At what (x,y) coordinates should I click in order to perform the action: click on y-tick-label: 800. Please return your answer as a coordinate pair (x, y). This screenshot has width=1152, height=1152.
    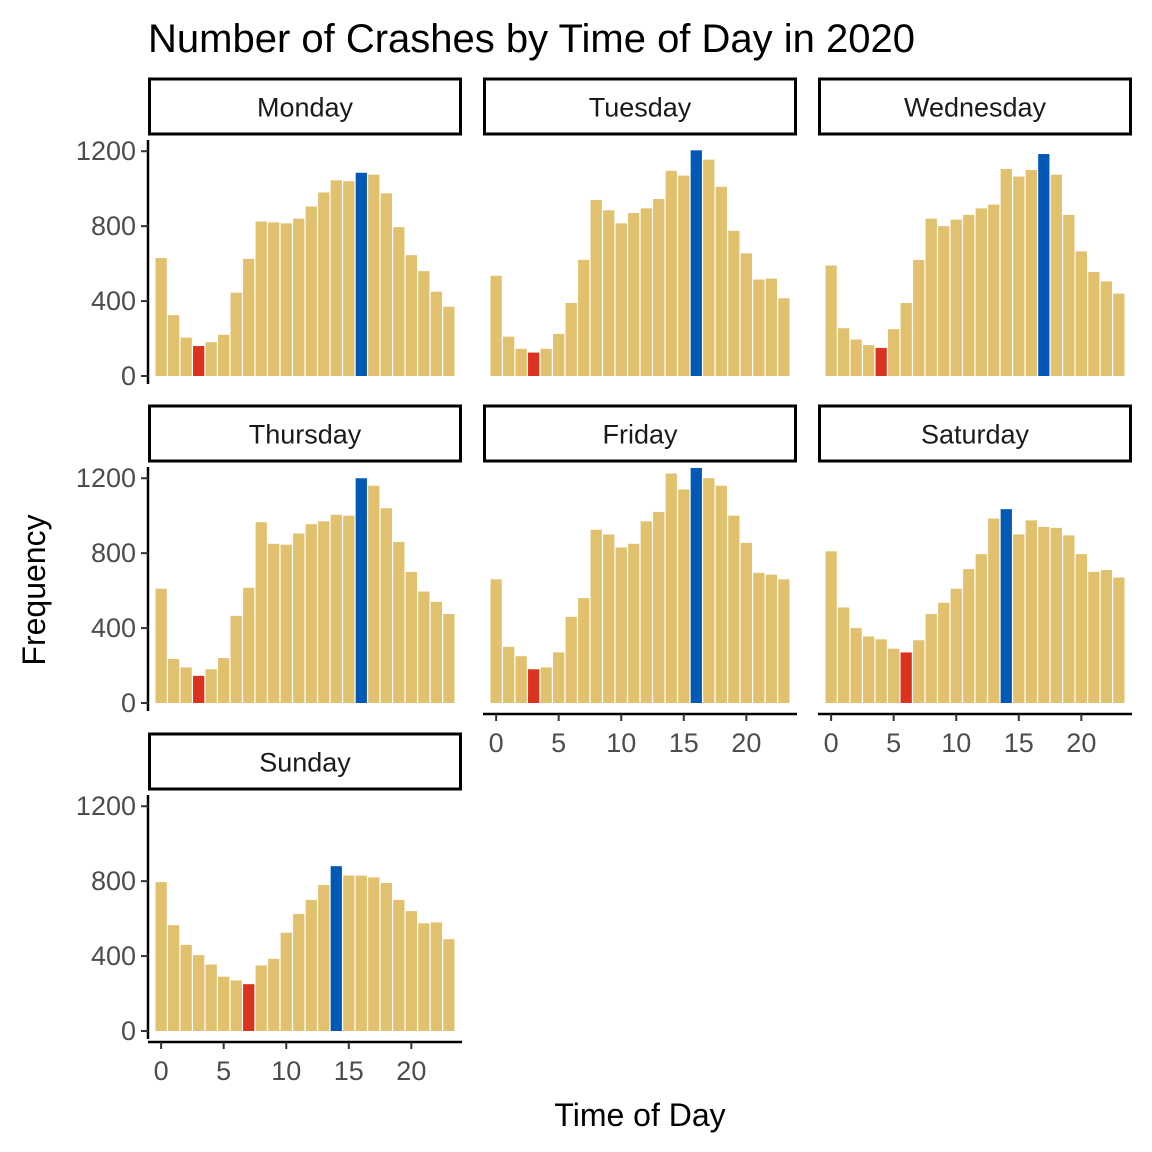
    Looking at the image, I should click on (113, 226).